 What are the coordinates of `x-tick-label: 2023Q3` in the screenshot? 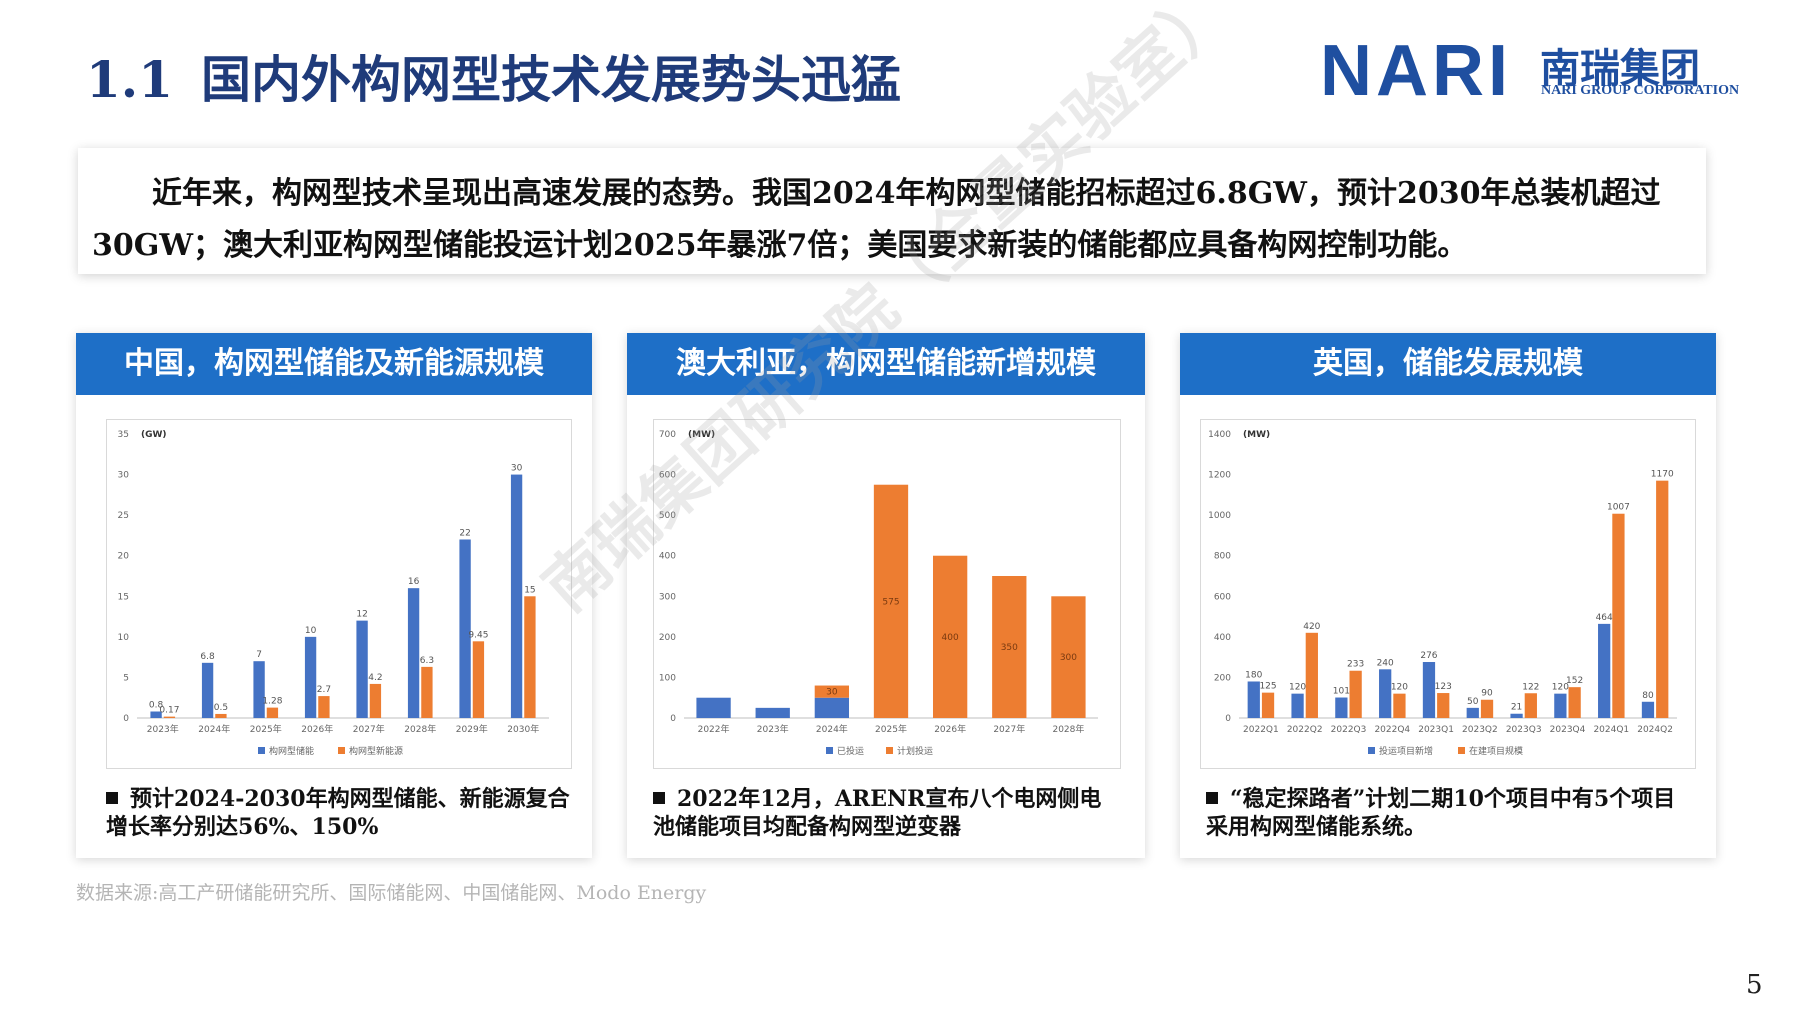 It's located at (1524, 730).